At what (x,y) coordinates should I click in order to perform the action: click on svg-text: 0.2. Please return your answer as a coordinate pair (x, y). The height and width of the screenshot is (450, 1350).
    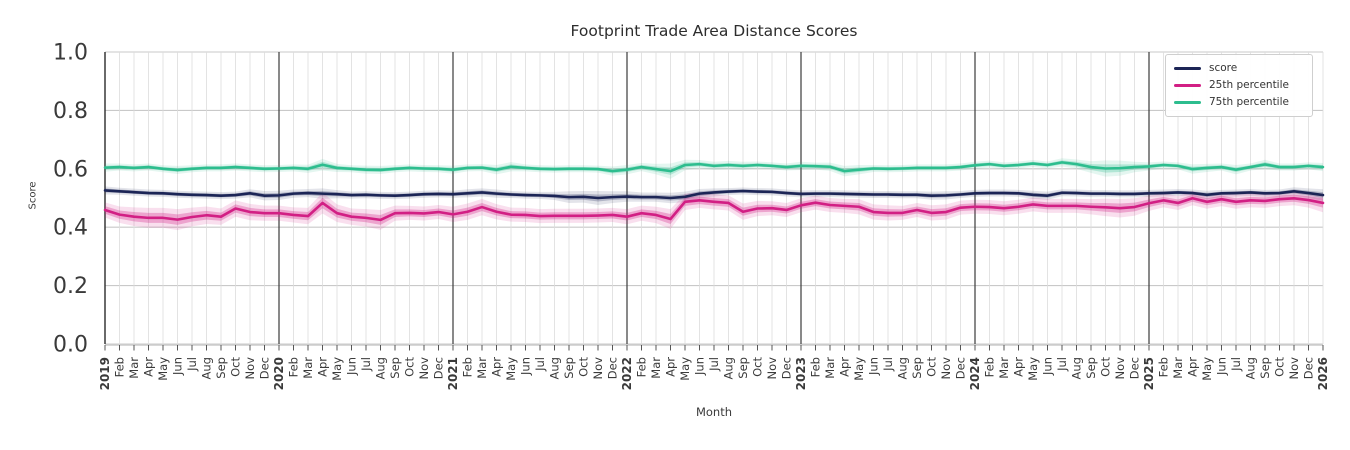
    Looking at the image, I should click on (70, 286).